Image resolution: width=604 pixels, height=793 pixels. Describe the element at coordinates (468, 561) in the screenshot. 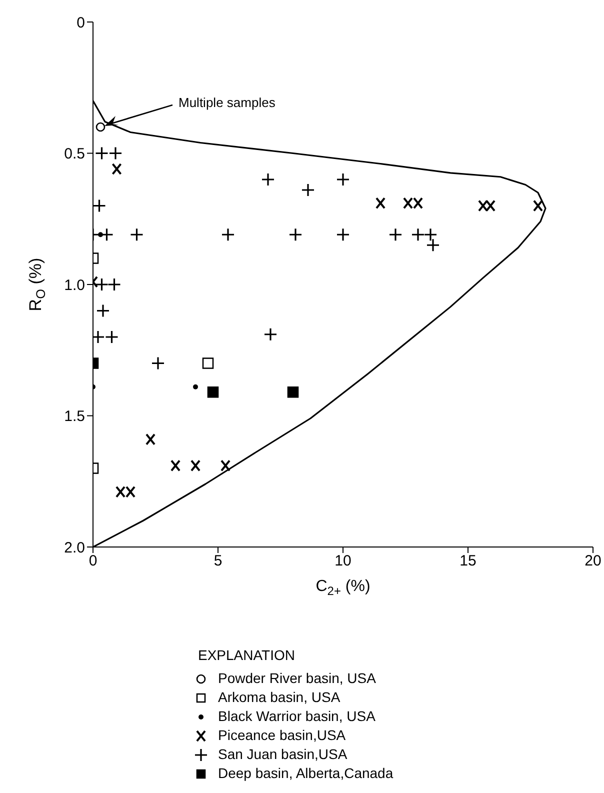

I see `x-tick-label: 15` at that location.